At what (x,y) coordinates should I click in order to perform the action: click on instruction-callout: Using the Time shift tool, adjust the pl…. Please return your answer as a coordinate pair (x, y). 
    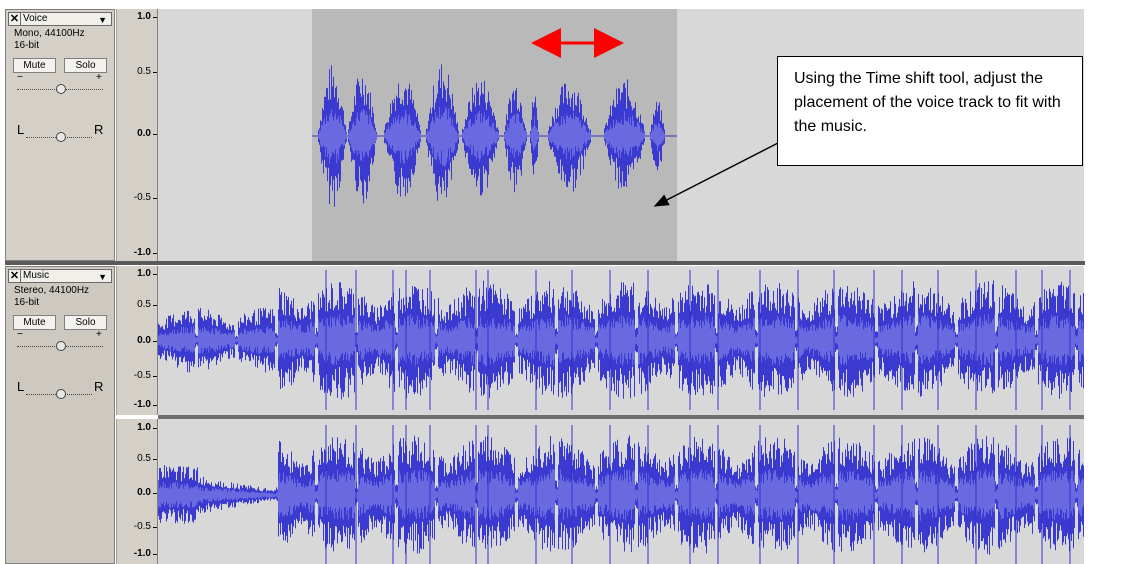
    Looking at the image, I should click on (930, 111).